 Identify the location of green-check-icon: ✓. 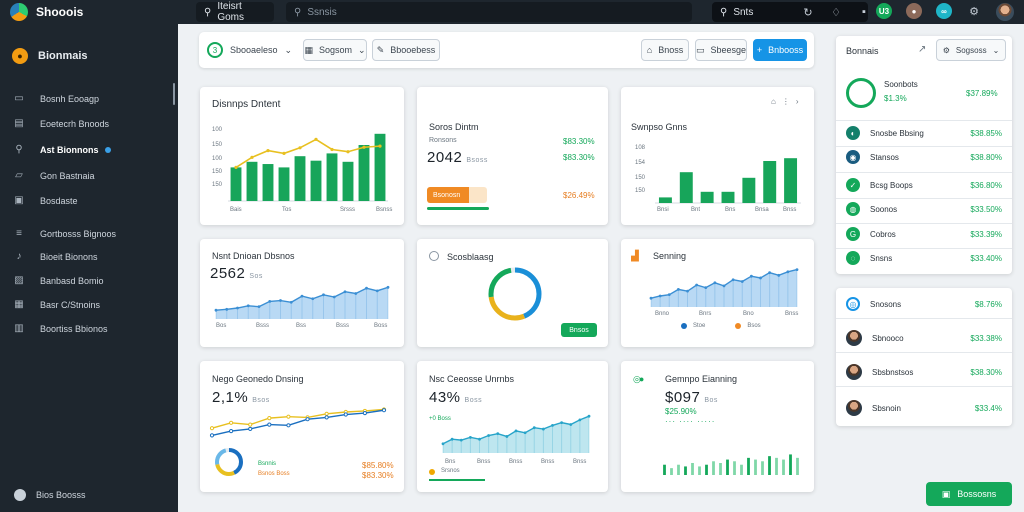
(853, 185).